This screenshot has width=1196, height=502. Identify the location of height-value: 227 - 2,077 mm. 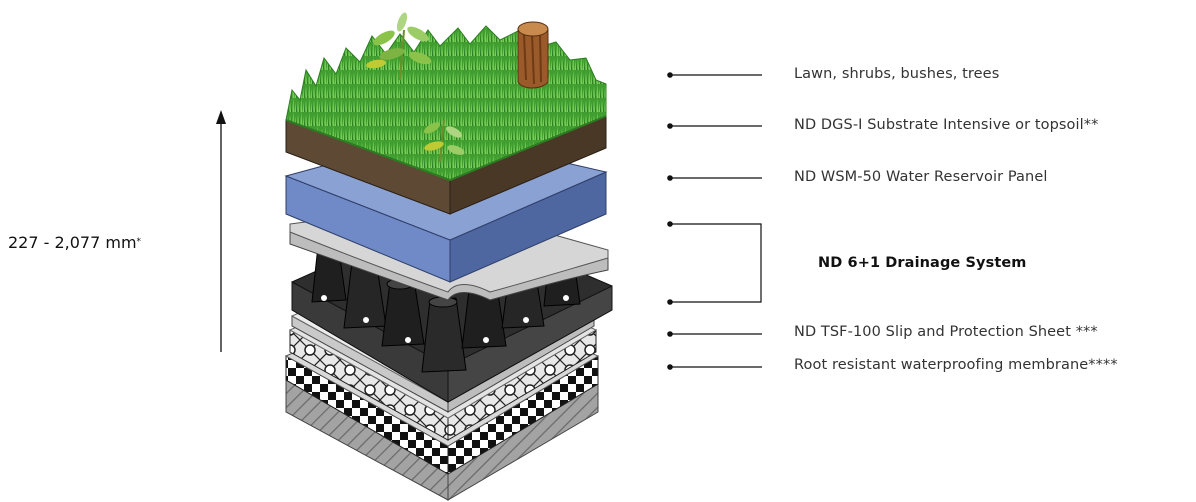
(72, 242).